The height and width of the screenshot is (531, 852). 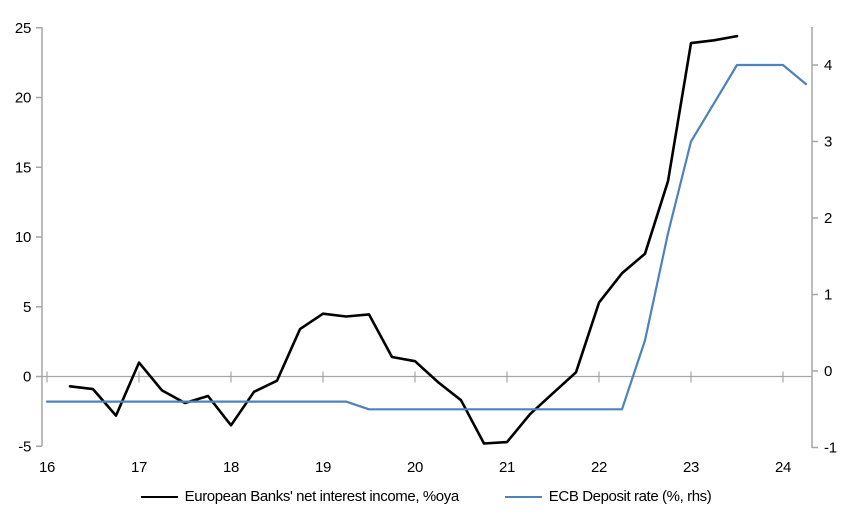 What do you see at coordinates (523, 496) in the screenshot?
I see `blue-line-swatch-icon` at bounding box center [523, 496].